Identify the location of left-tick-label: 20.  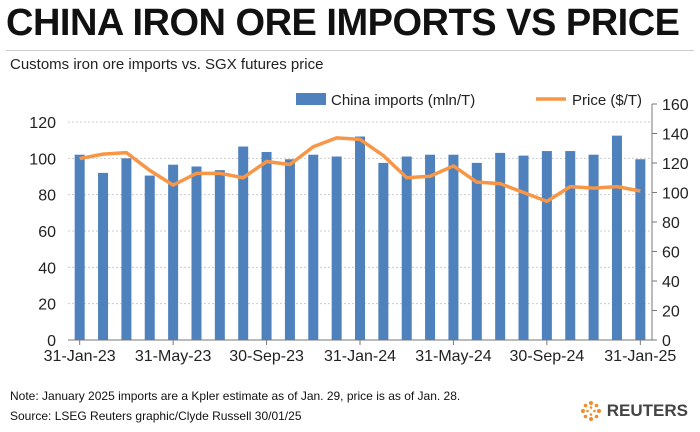
(47, 305).